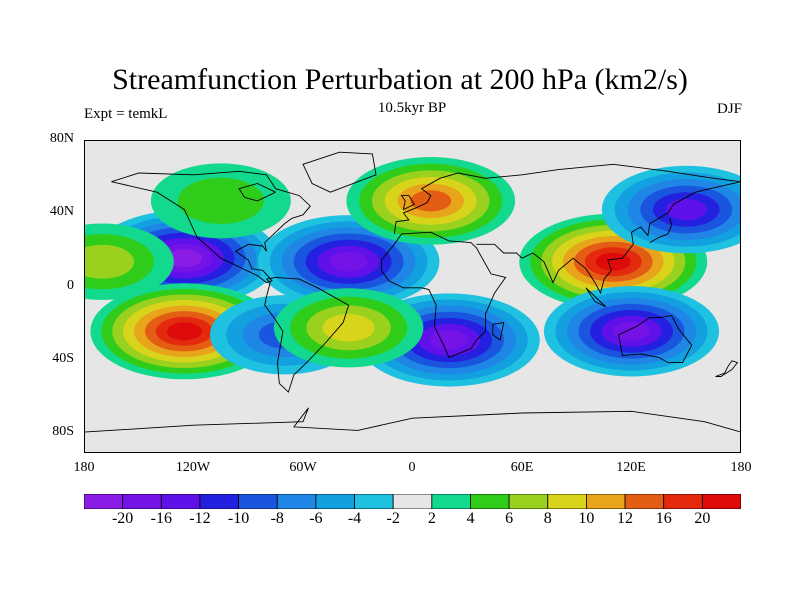 This screenshot has width=800, height=600. I want to click on colorbar-label: 10, so click(586, 518).